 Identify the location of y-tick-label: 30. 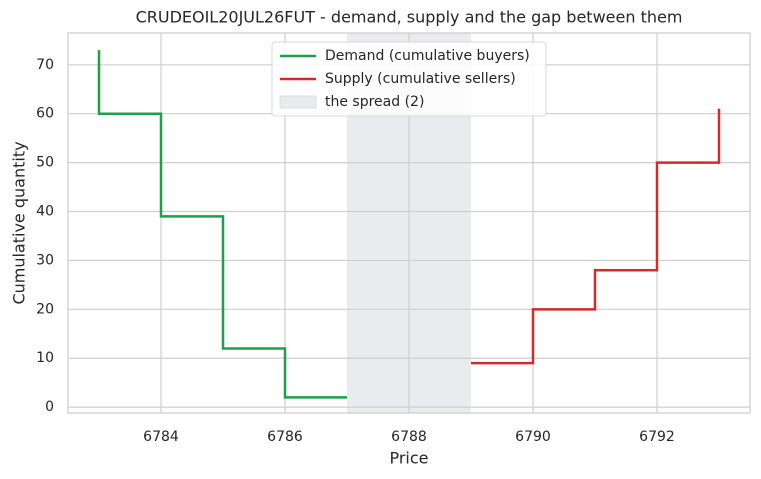
(45, 260).